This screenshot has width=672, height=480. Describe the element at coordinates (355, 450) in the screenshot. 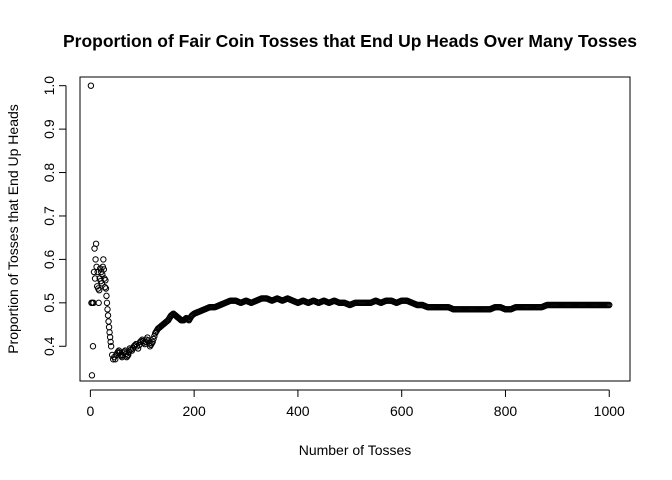

I see `x-axis-label: Number of Tosses` at that location.